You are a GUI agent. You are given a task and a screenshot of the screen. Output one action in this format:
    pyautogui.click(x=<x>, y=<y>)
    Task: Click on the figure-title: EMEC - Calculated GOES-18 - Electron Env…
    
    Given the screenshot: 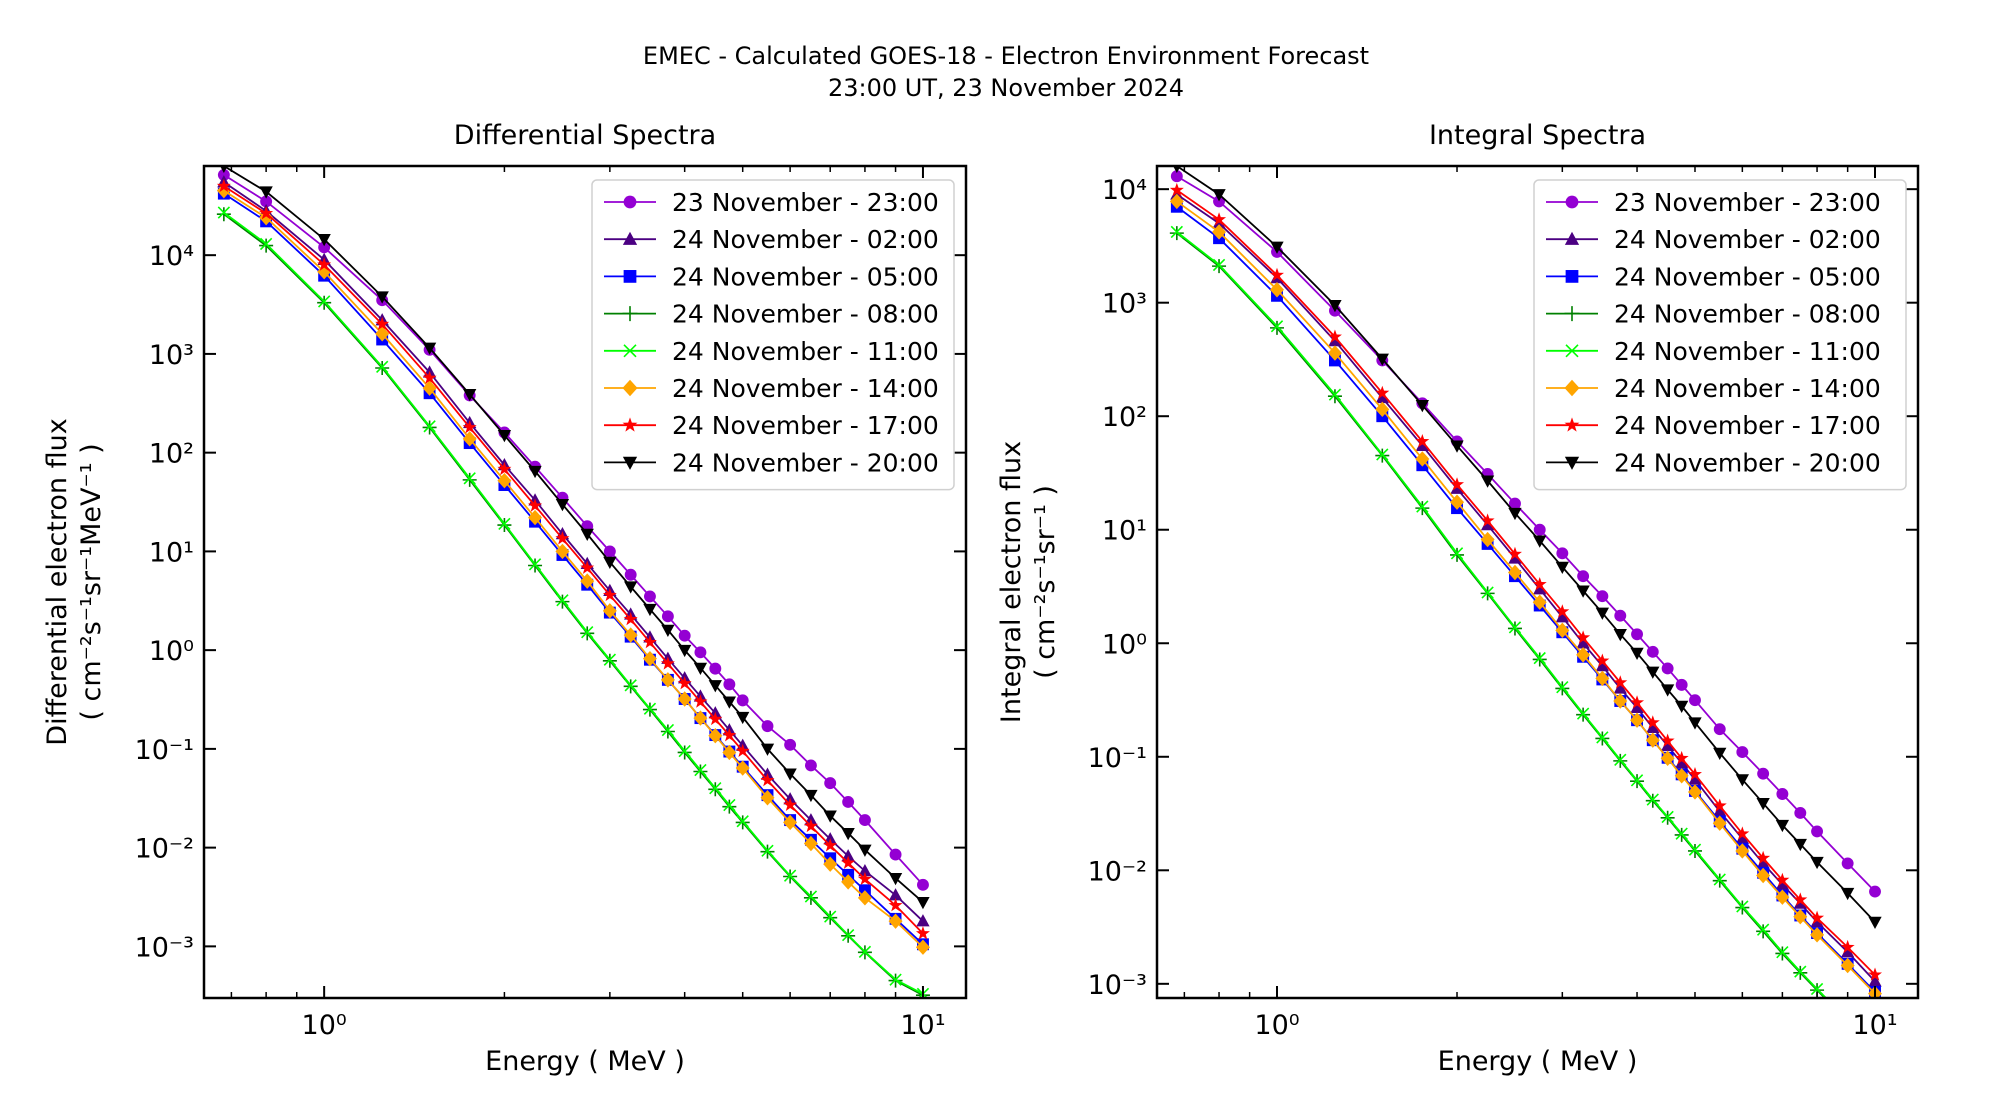 What is the action you would take?
    pyautogui.click(x=1006, y=56)
    